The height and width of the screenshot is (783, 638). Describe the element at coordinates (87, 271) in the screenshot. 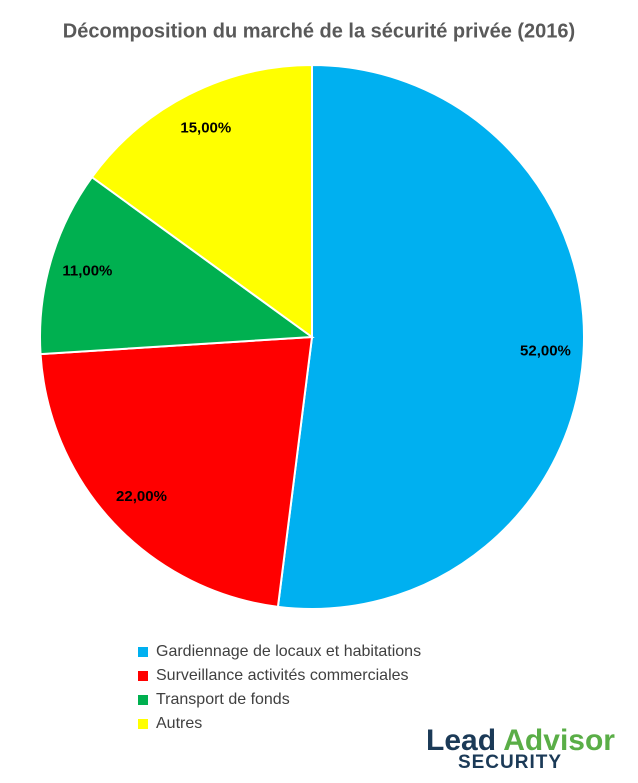

I see `data-label: 11,00%` at that location.